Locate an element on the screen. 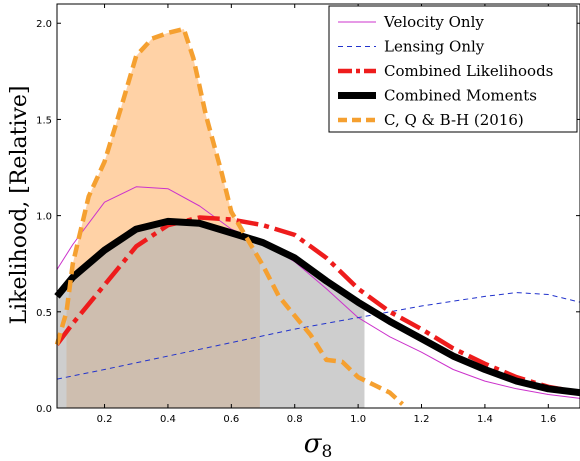  x-tick-label: 0.6 is located at coordinates (231, 419).